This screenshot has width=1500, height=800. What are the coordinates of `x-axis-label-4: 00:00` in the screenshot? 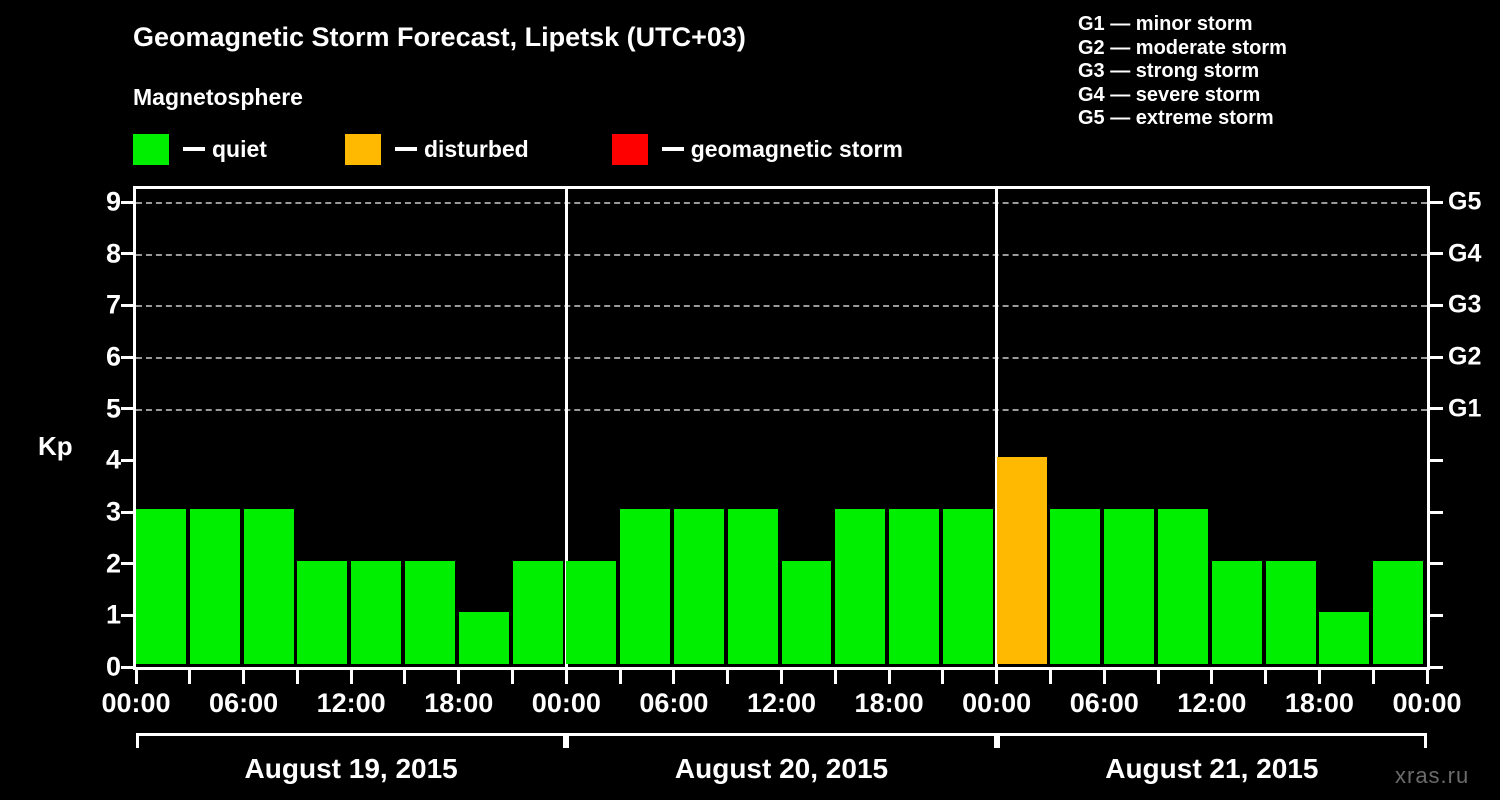 It's located at (566, 703).